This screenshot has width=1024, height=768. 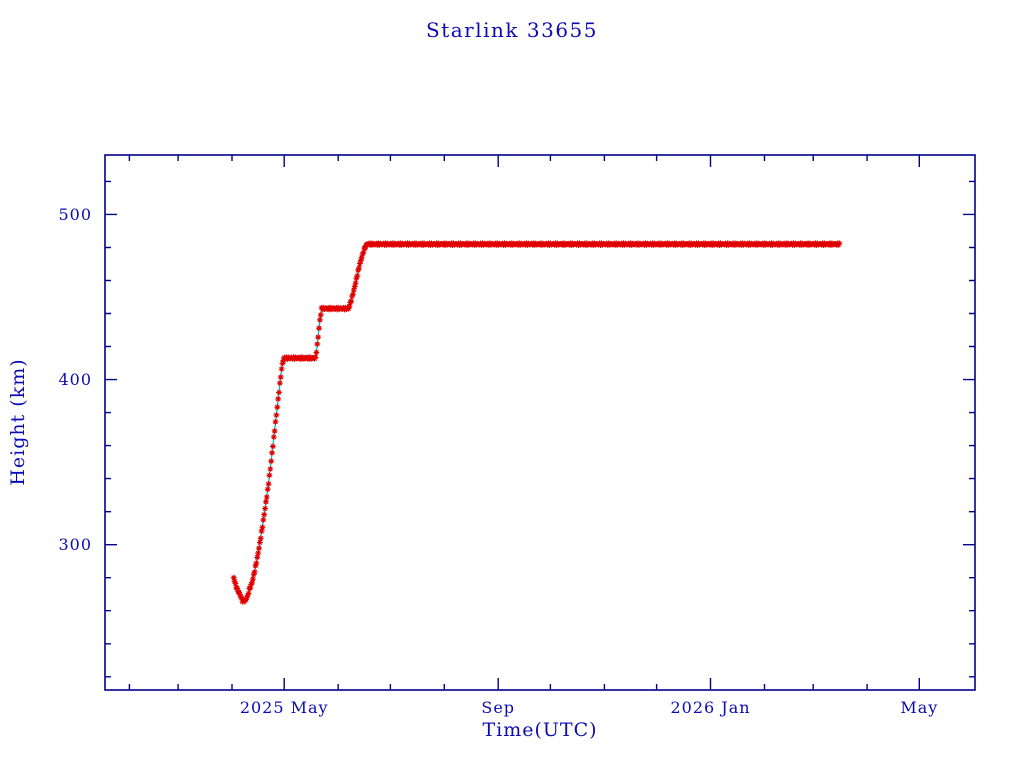 What do you see at coordinates (710, 707) in the screenshot?
I see `x-tick-label: 2026 Jan` at bounding box center [710, 707].